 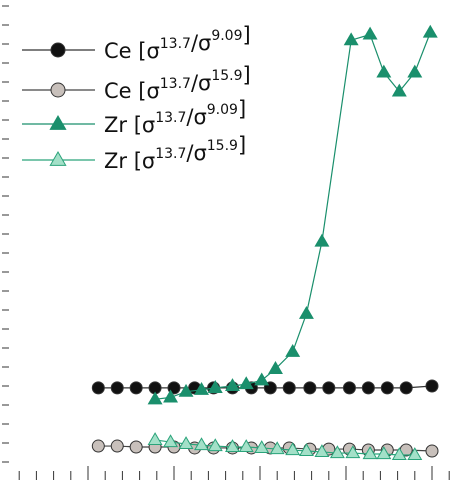 I want to click on legend-label: Zr [σ13.7/σ15.9], so click(x=175, y=153).